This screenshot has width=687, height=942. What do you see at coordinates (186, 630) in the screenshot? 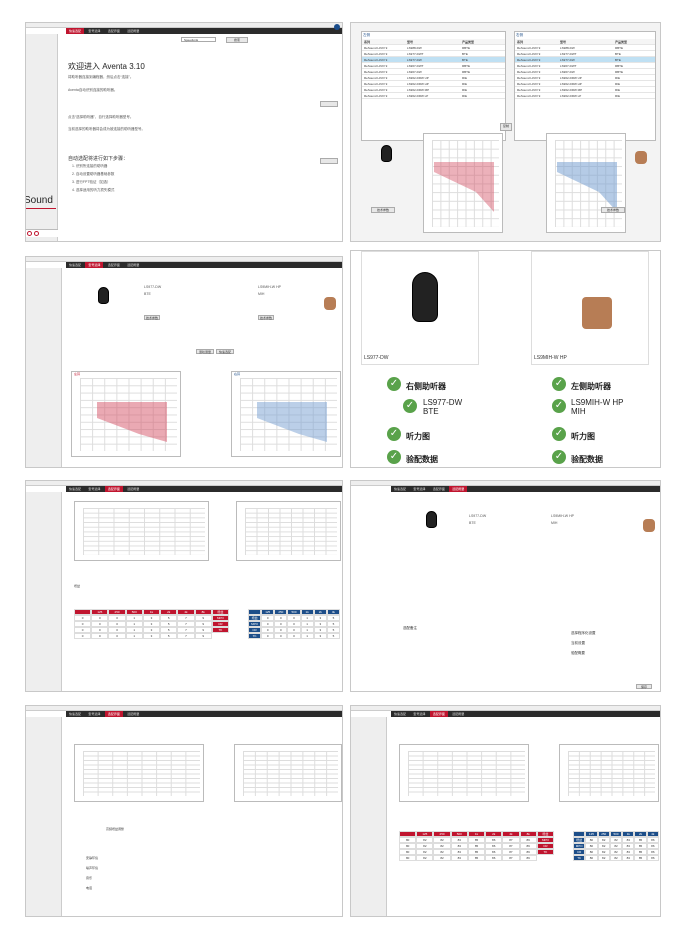
I see `gain-cell: 7` at bounding box center [186, 630].